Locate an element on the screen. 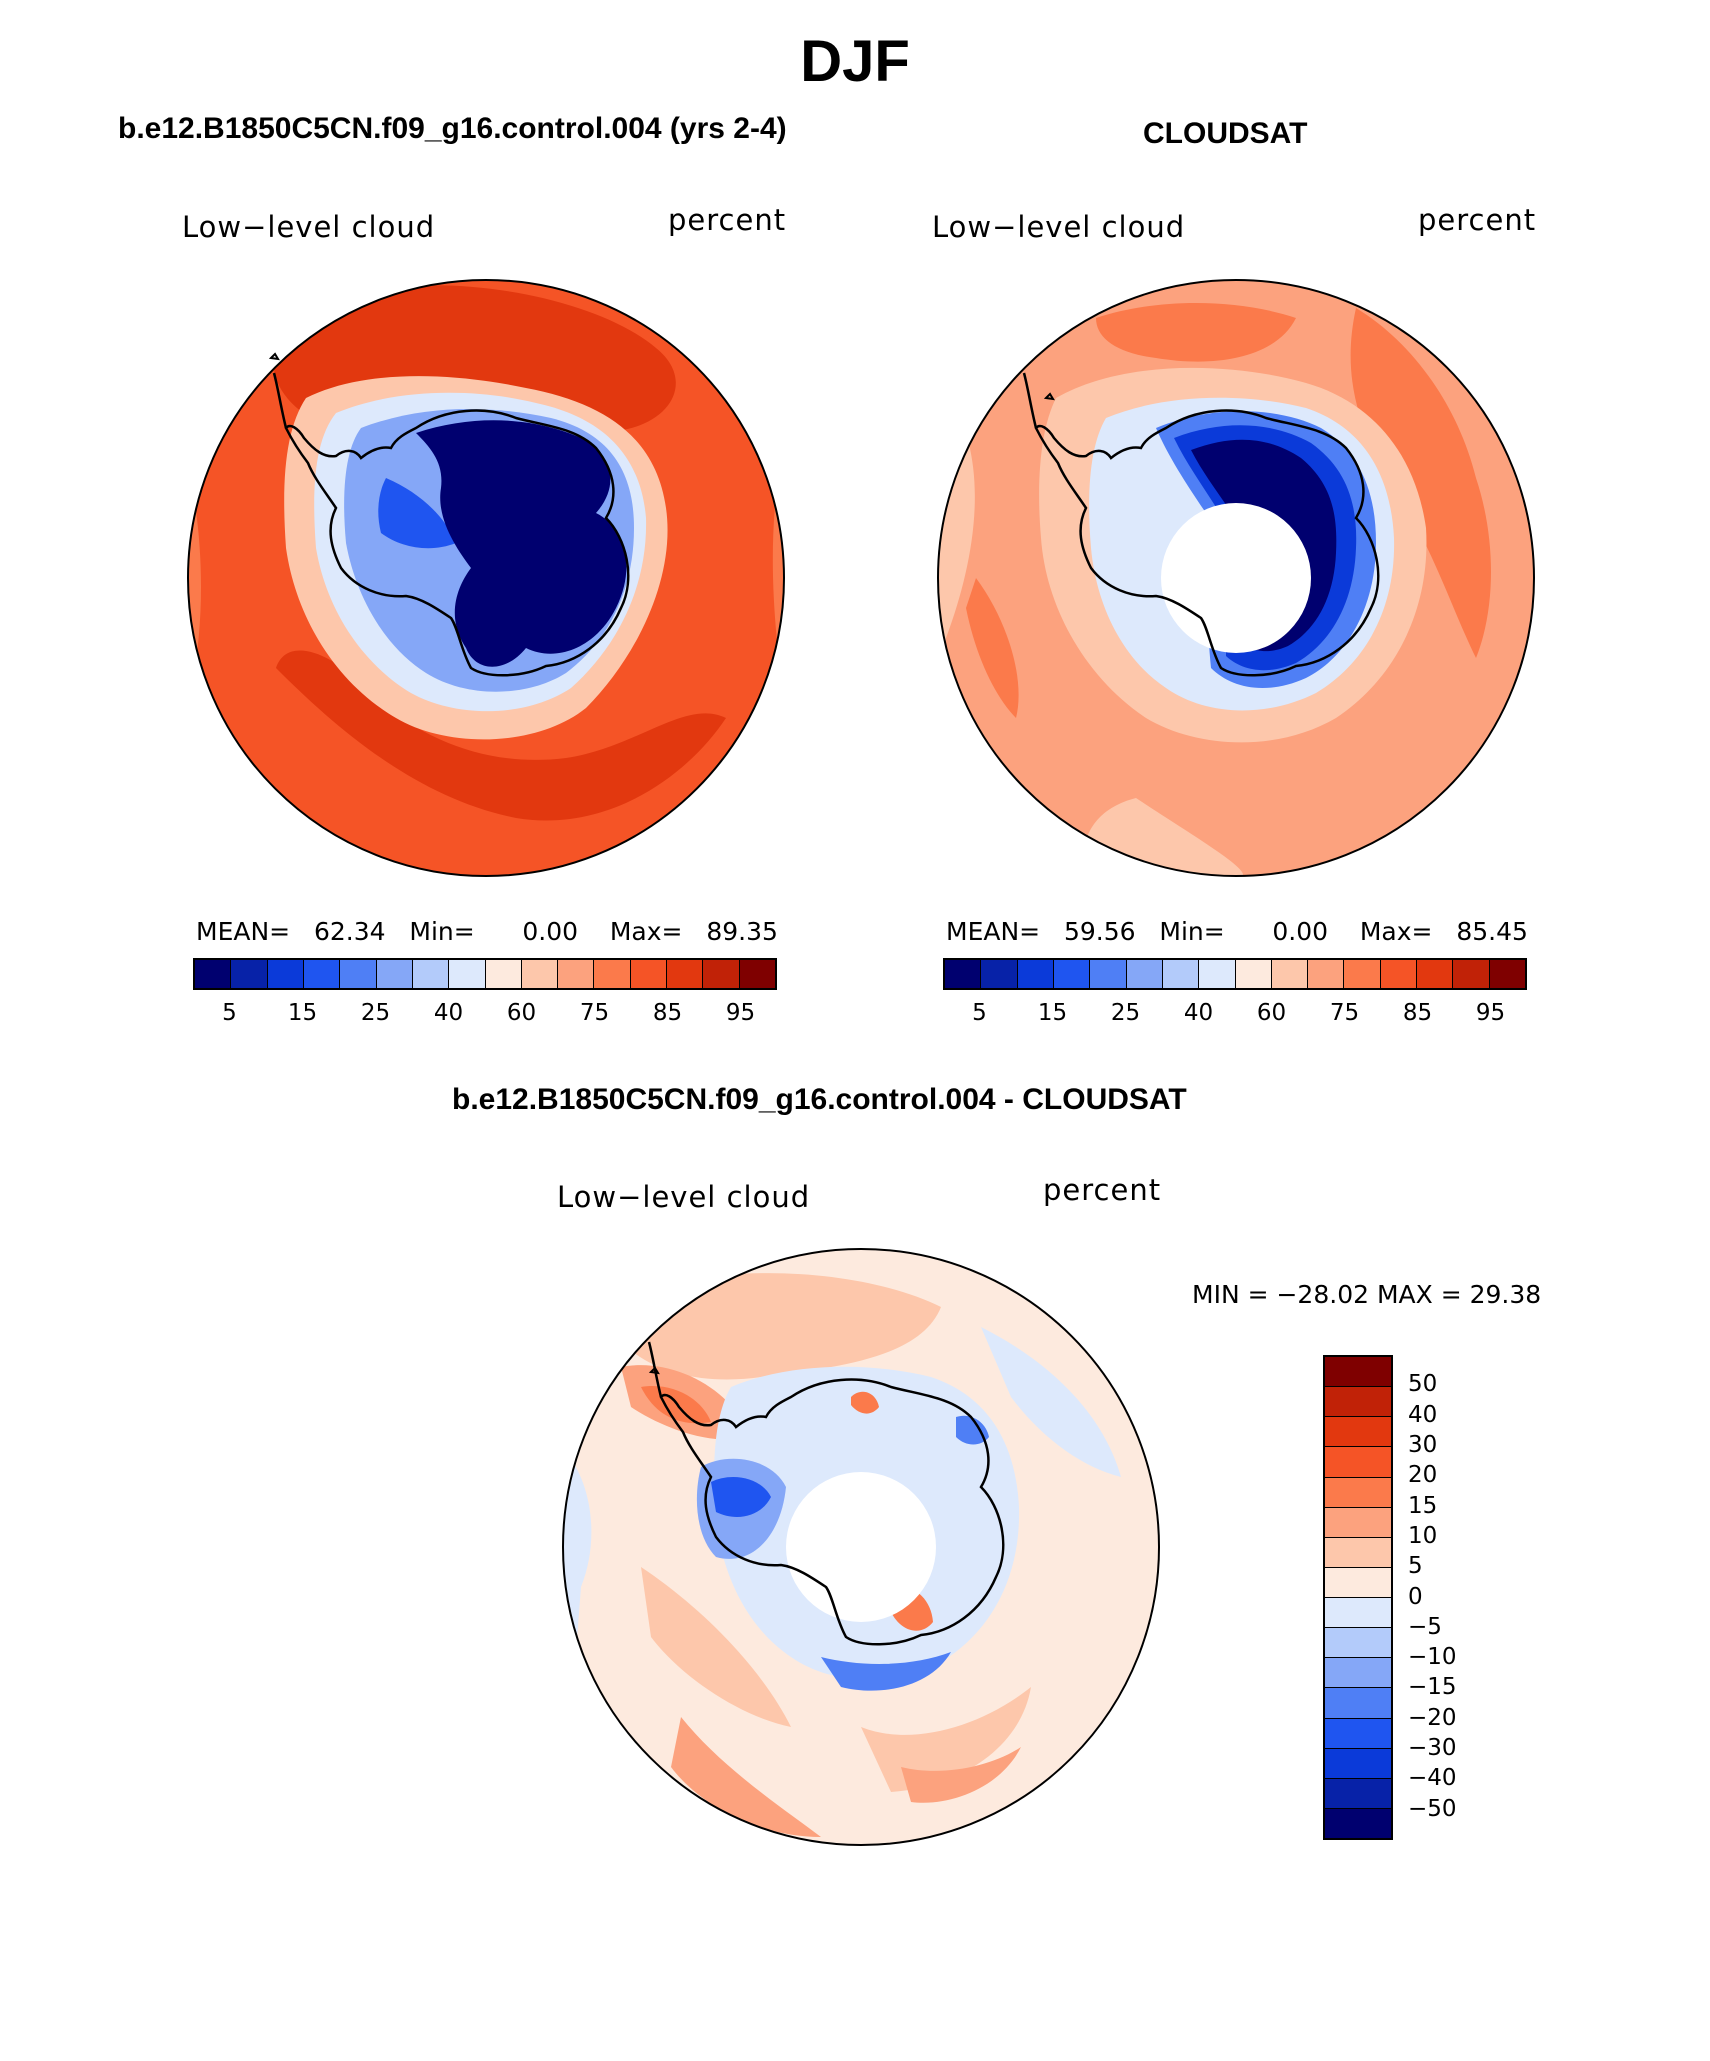  panel-1-colorbar-tick-label: 75 is located at coordinates (594, 1013).